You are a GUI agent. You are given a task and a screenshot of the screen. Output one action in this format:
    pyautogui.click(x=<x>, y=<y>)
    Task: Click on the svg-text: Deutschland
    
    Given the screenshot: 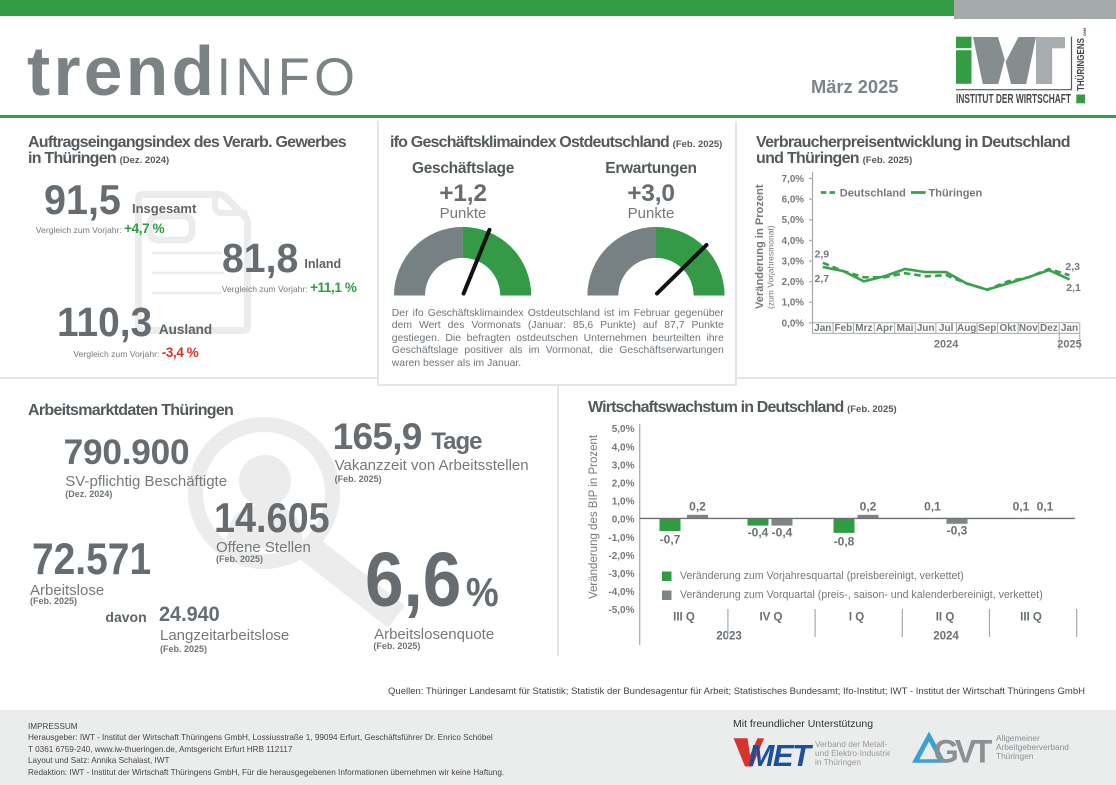 What is the action you would take?
    pyautogui.click(x=873, y=193)
    